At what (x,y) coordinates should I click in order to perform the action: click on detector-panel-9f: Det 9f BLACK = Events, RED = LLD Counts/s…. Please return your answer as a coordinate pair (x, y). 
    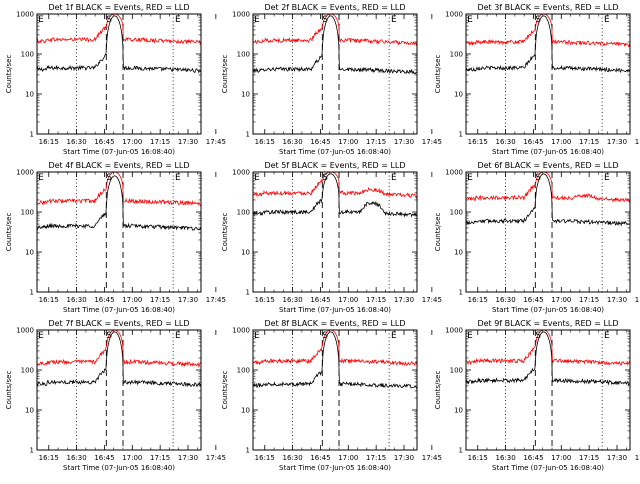
    Looking at the image, I should click on (537, 395).